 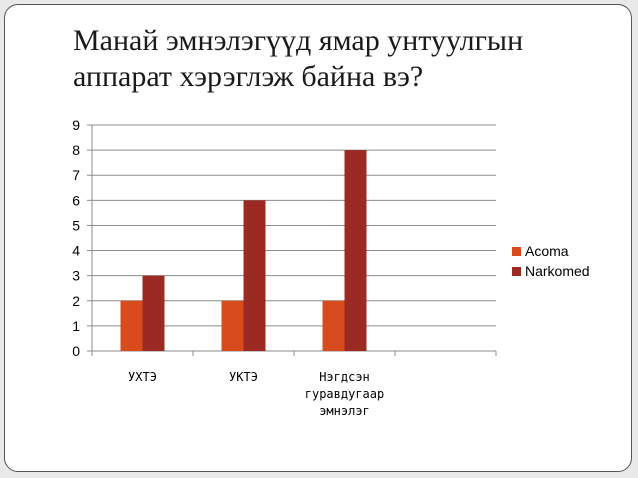 What do you see at coordinates (76, 150) in the screenshot?
I see `y-tick-label: 8` at bounding box center [76, 150].